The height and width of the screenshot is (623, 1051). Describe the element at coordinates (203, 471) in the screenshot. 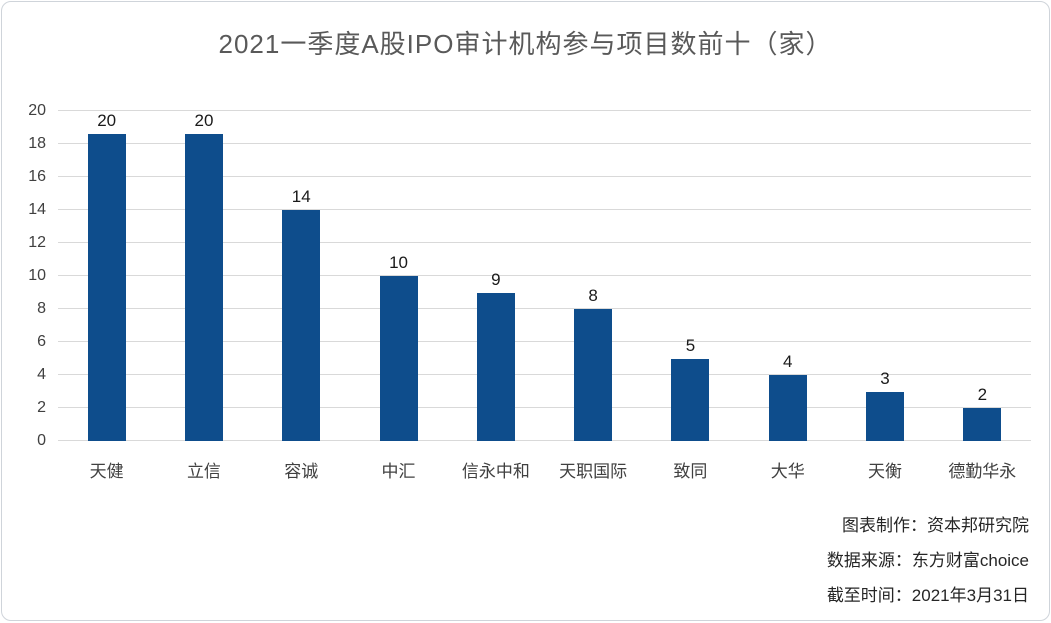

I see `x-category-label: 立信` at that location.